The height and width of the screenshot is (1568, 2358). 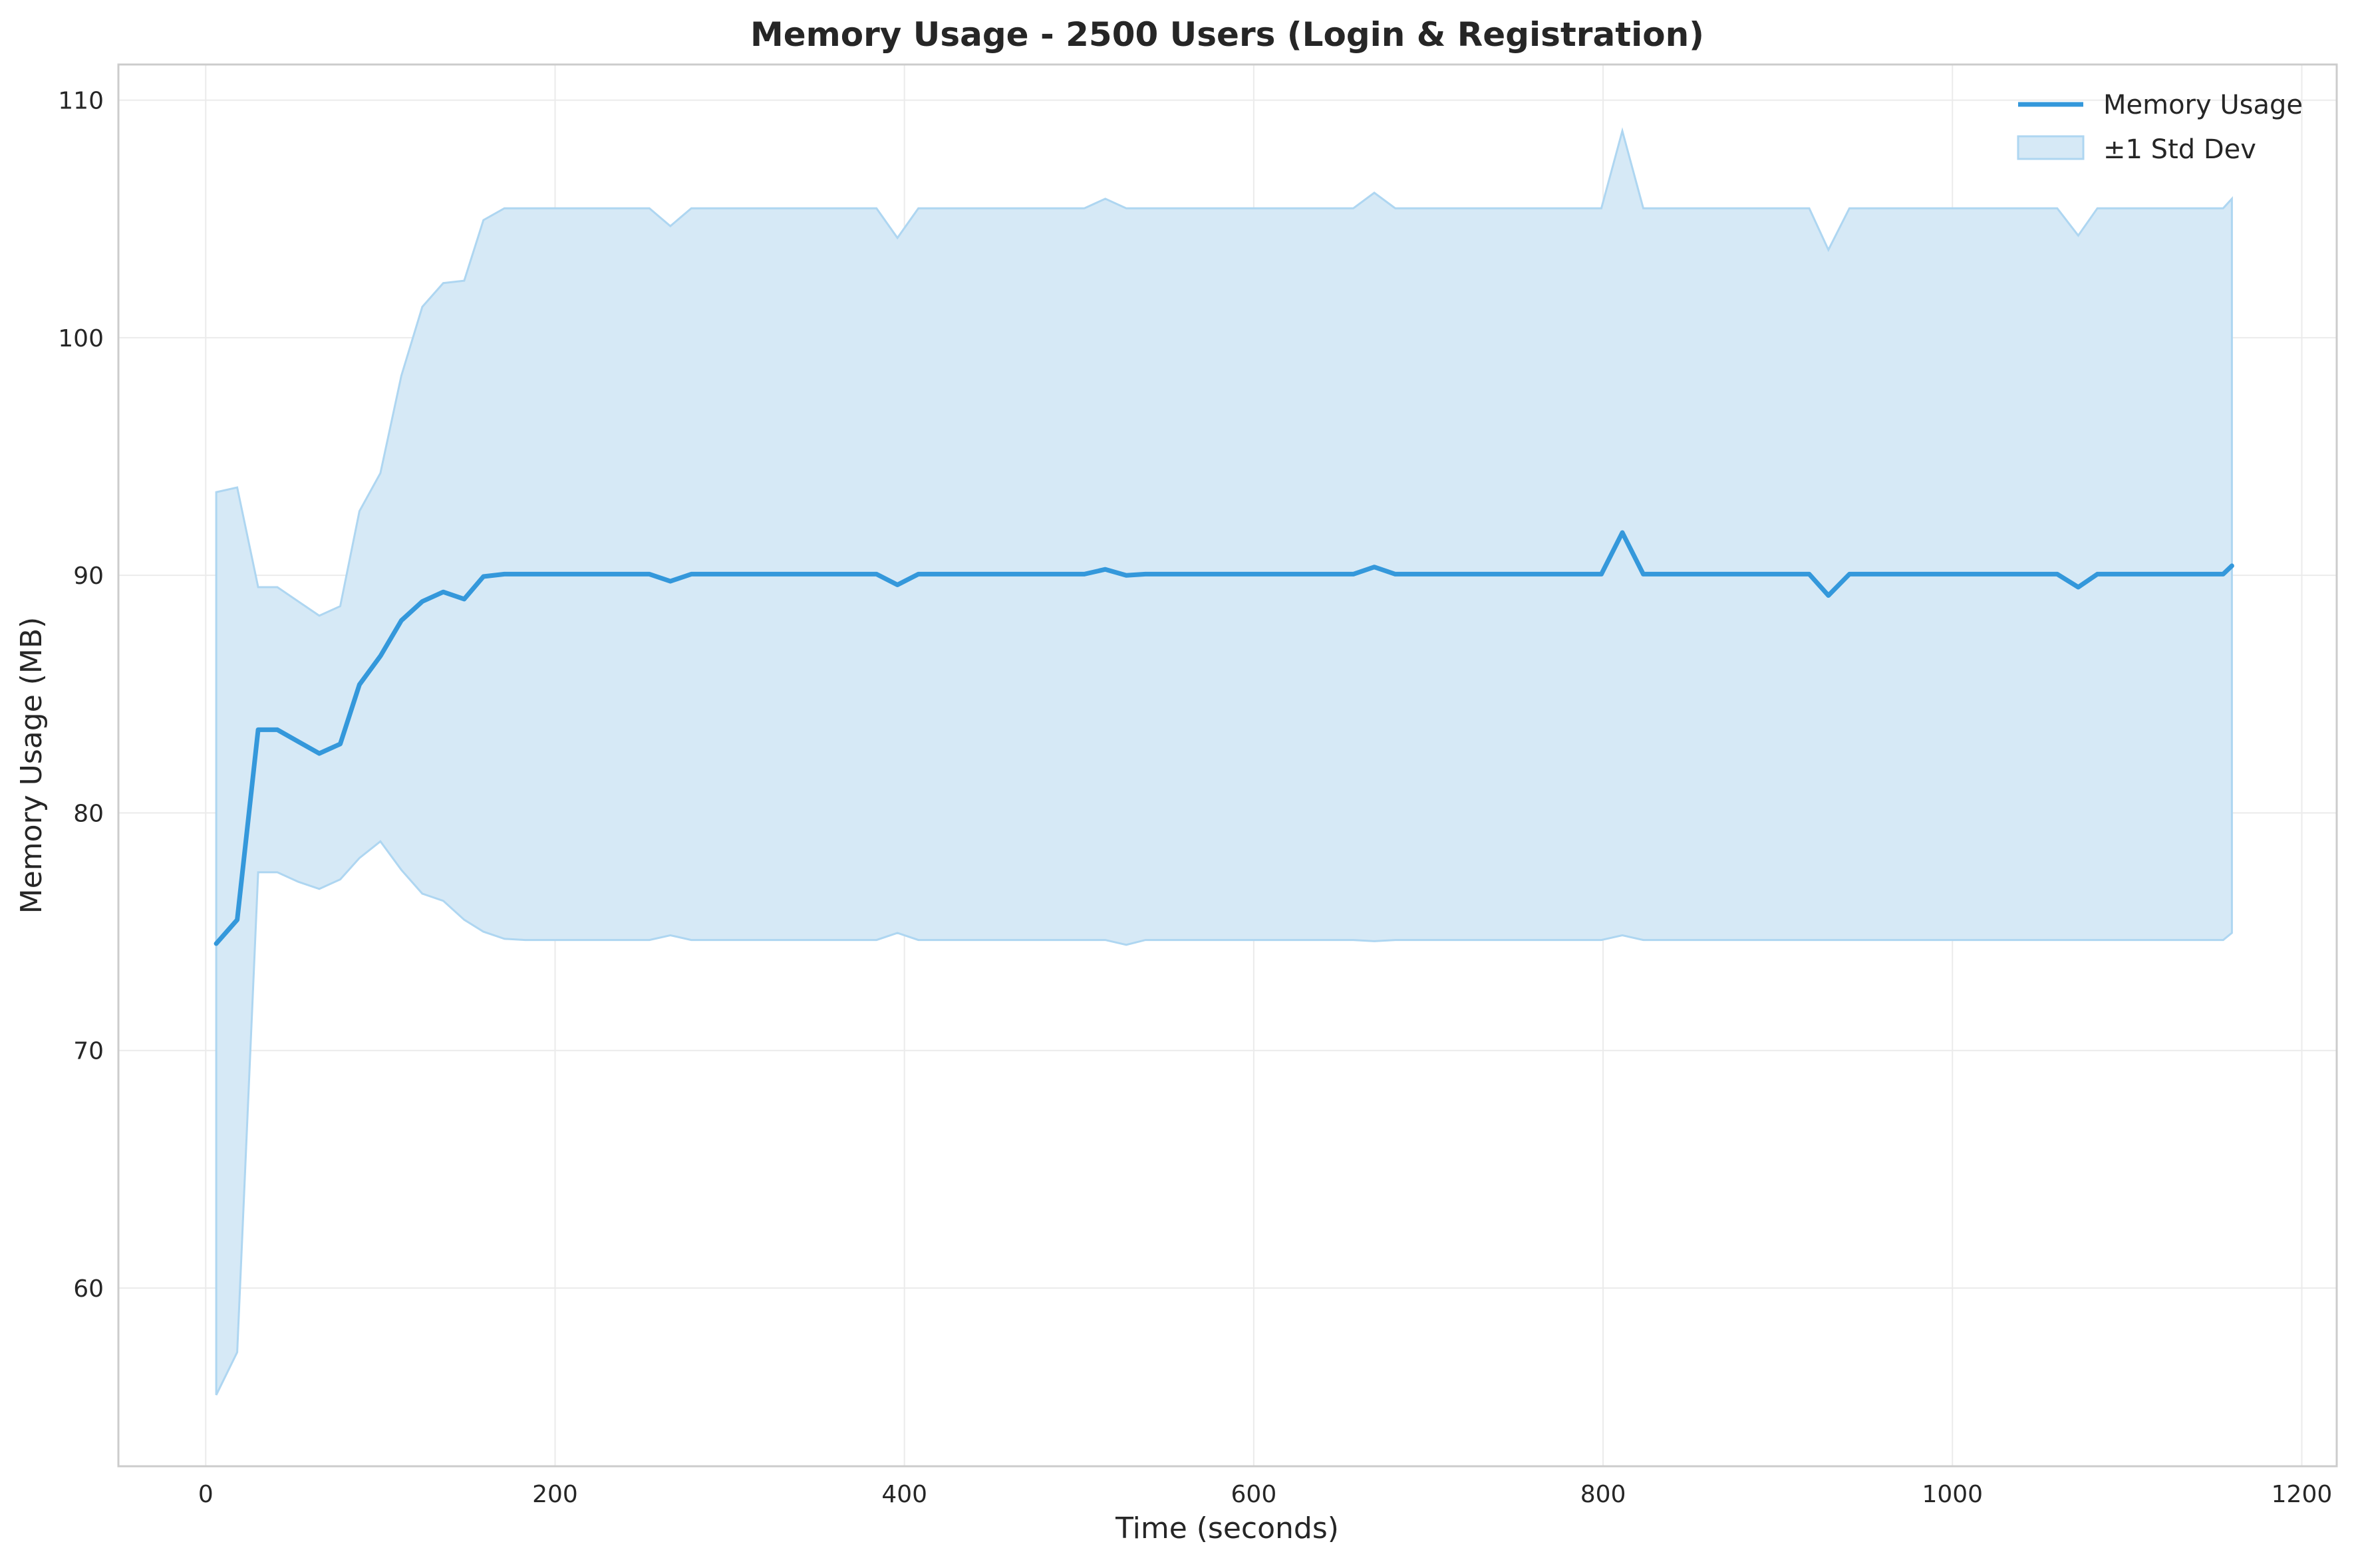 I want to click on legend-swatch-std-dev, so click(x=2051, y=147).